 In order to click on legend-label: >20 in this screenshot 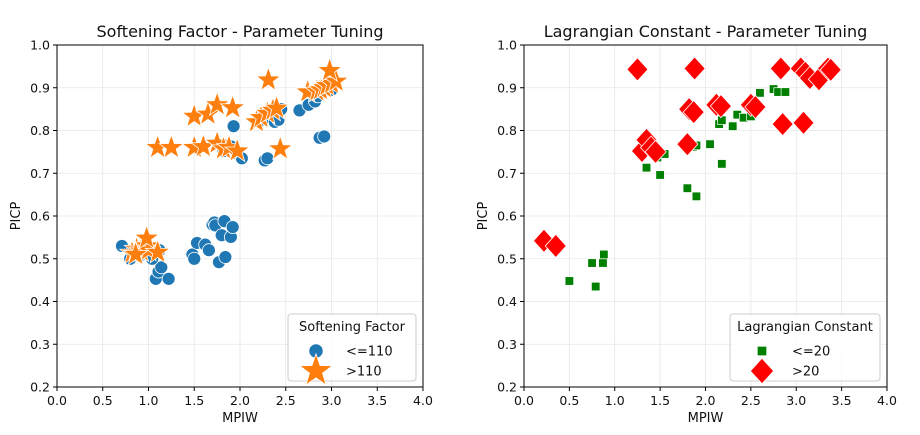, I will do `click(805, 372)`.